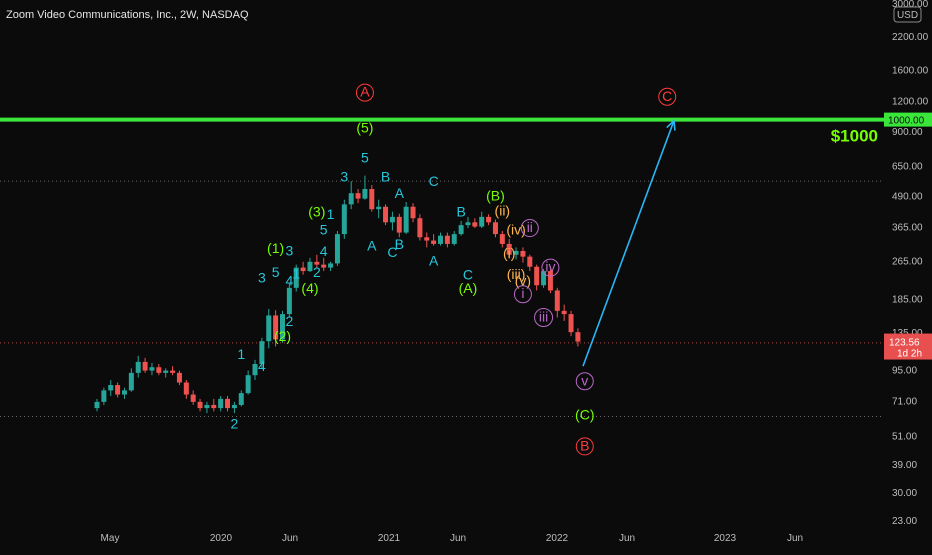 The image size is (932, 555). I want to click on wave-label: i, so click(522, 294).